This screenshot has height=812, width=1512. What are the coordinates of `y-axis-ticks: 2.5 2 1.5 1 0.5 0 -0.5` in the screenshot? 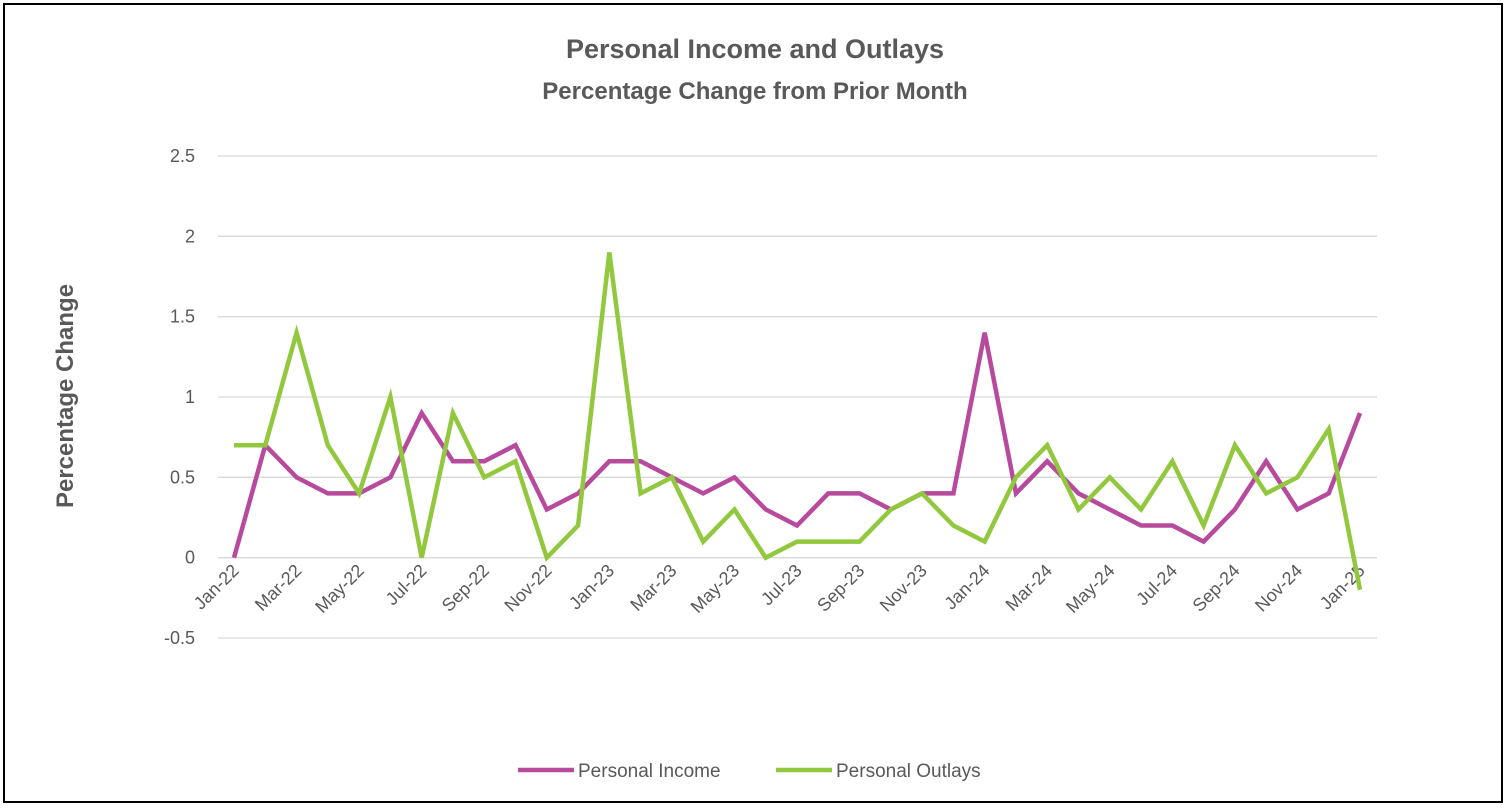 It's located at (179, 397).